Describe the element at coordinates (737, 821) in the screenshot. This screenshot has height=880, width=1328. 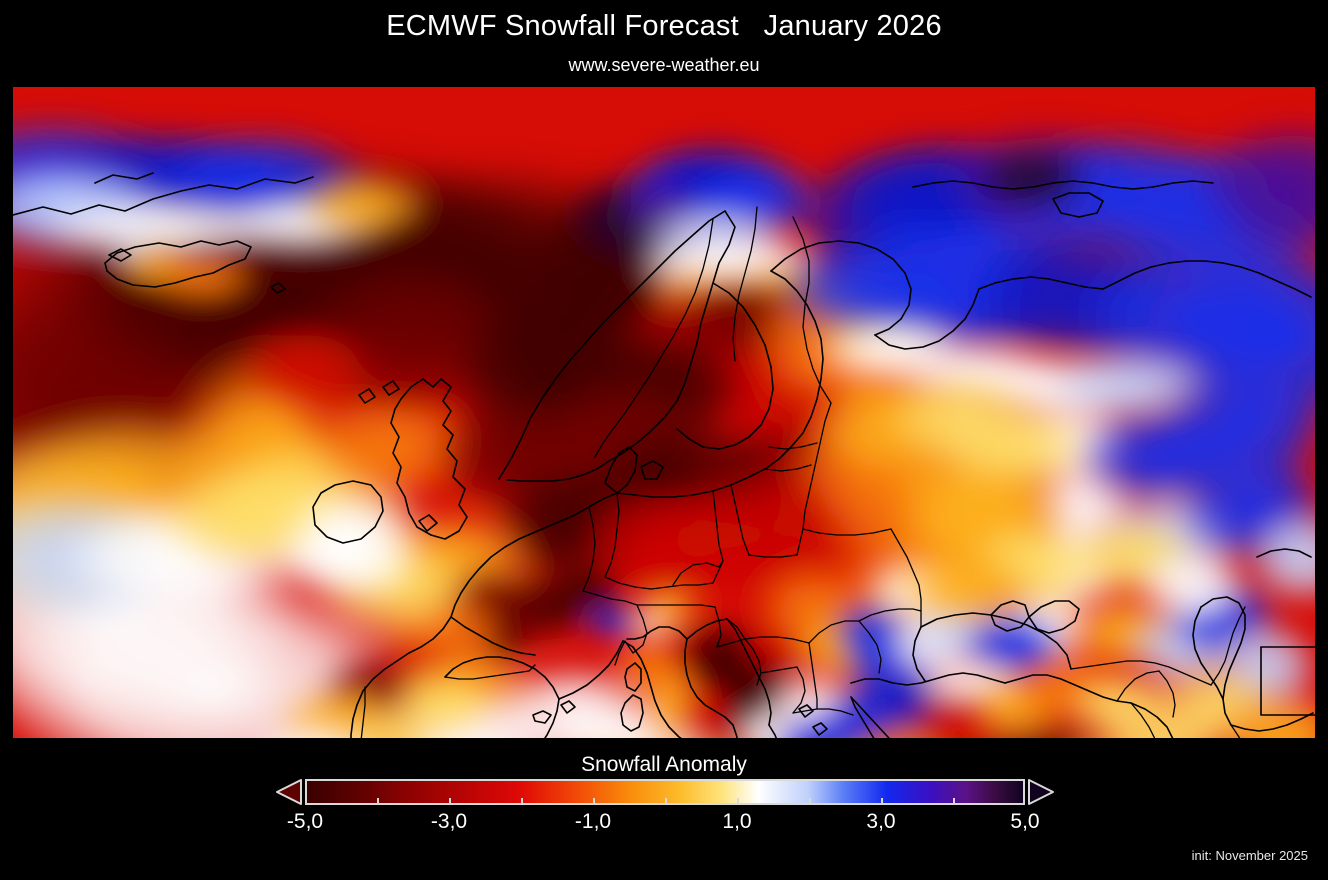
I see `colorbar-tick-label: 1,0` at that location.